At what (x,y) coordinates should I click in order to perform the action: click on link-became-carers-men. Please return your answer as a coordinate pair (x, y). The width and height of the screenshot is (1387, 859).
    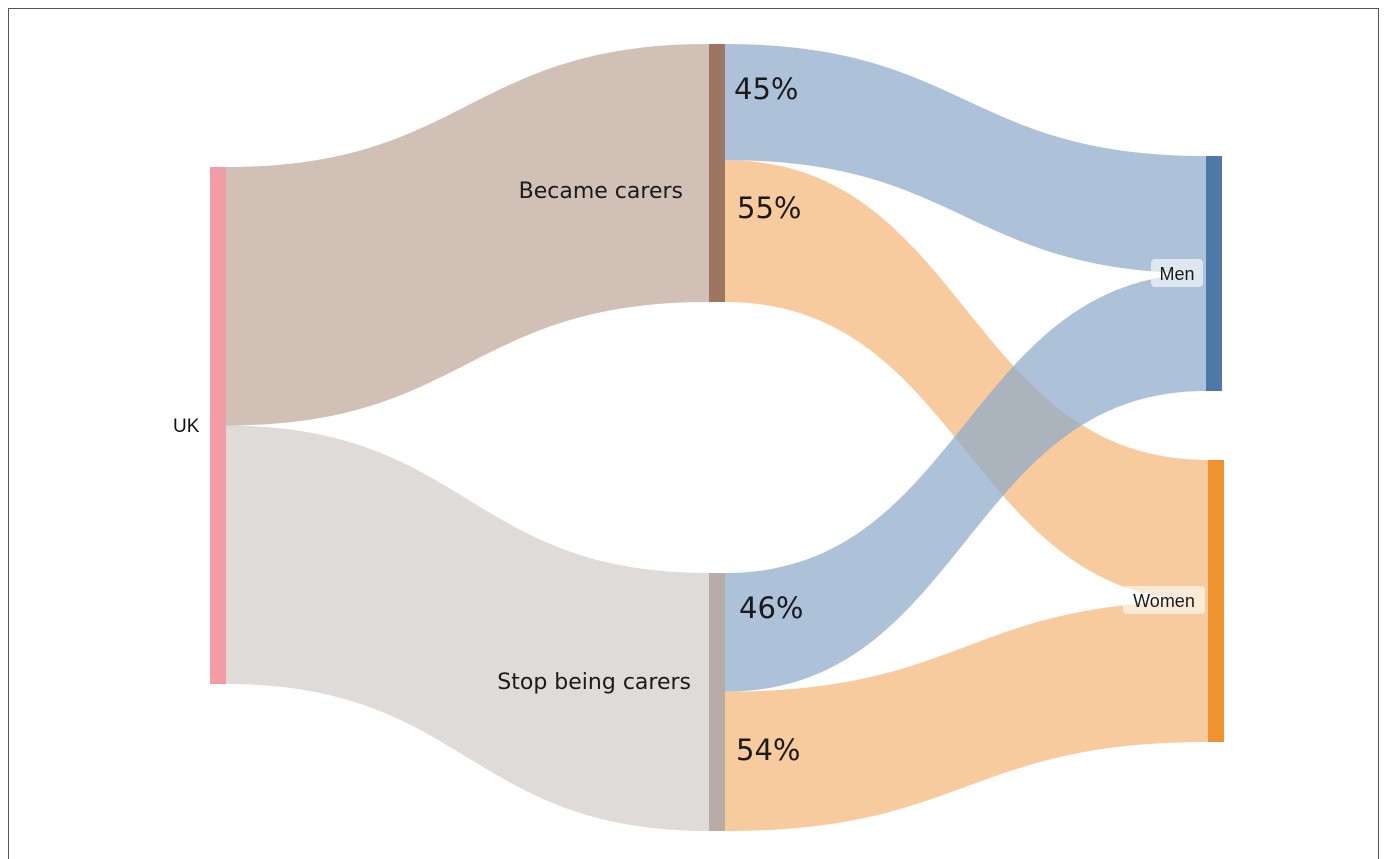
    Looking at the image, I should click on (965, 159).